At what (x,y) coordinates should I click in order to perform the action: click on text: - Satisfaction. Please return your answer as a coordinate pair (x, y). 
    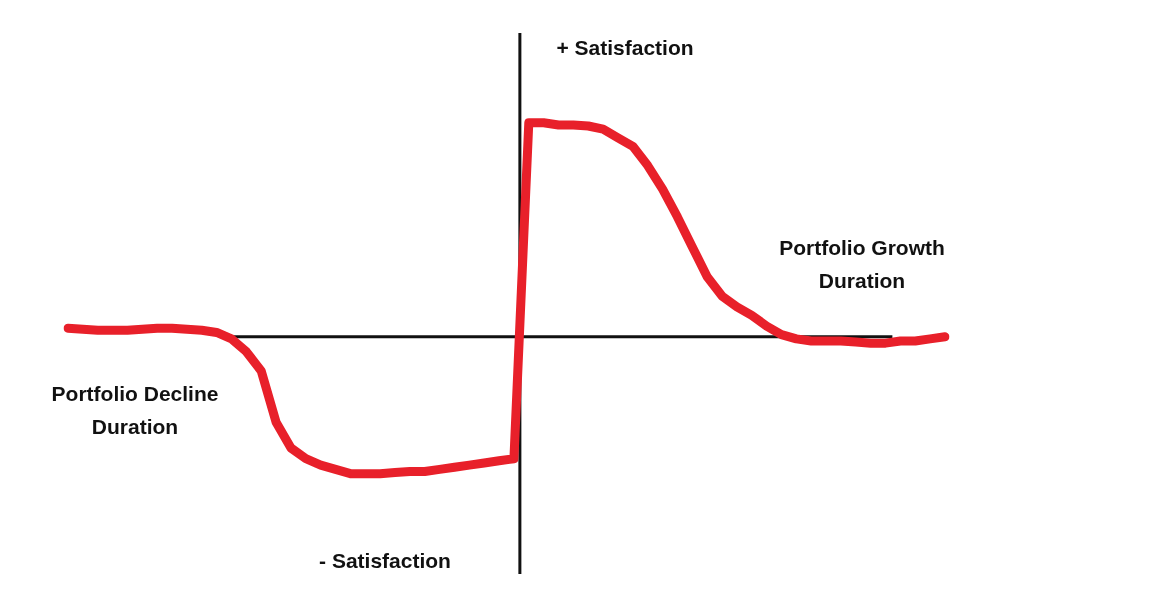
    Looking at the image, I should click on (385, 561).